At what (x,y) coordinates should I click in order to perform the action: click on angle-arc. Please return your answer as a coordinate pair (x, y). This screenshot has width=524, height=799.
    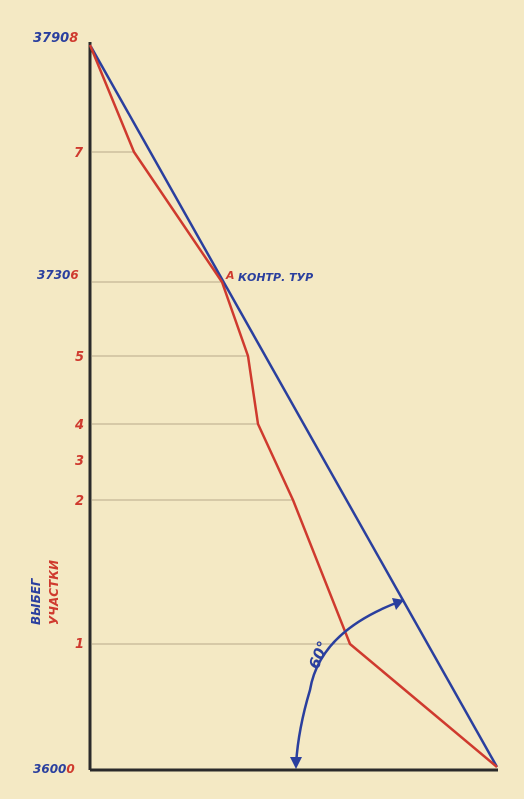
    Looking at the image, I should click on (349, 682).